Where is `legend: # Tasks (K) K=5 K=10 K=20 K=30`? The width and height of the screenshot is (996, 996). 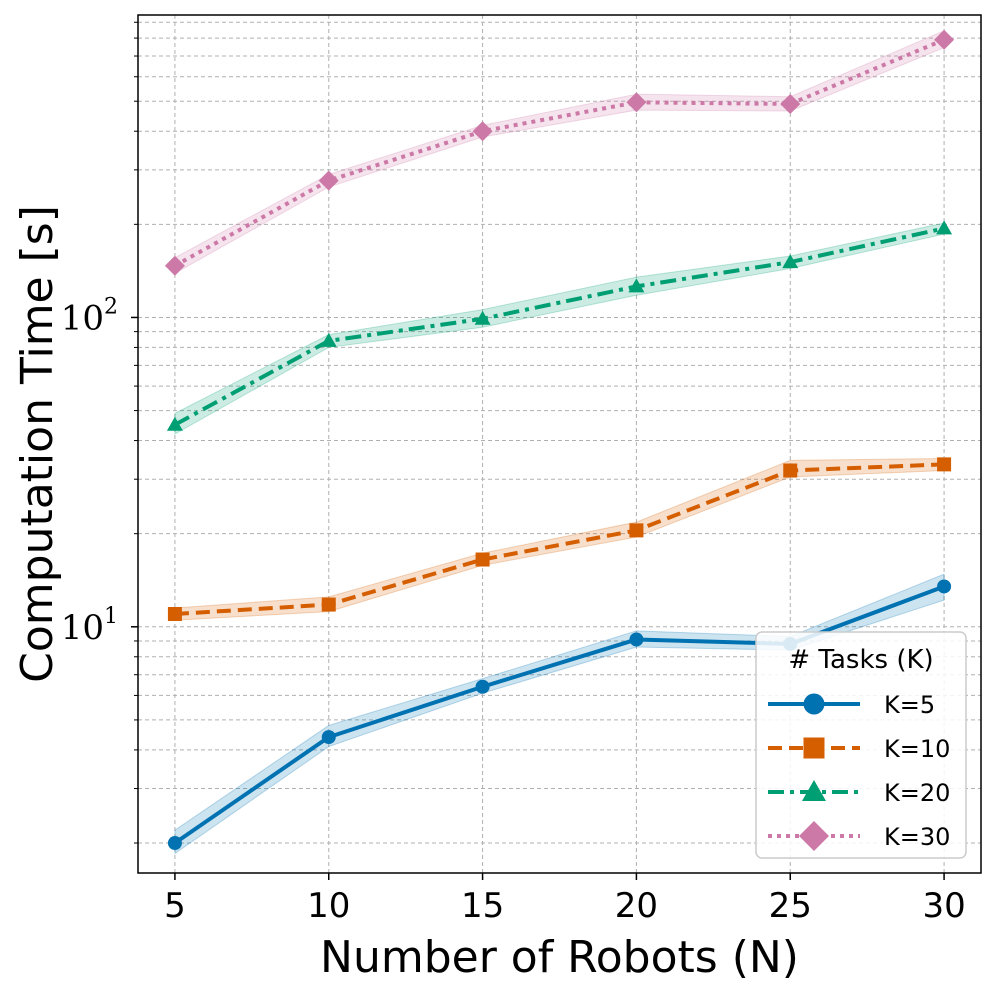
legend: # Tasks (K) K=5 K=10 K=20 K=30 is located at coordinates (861, 745).